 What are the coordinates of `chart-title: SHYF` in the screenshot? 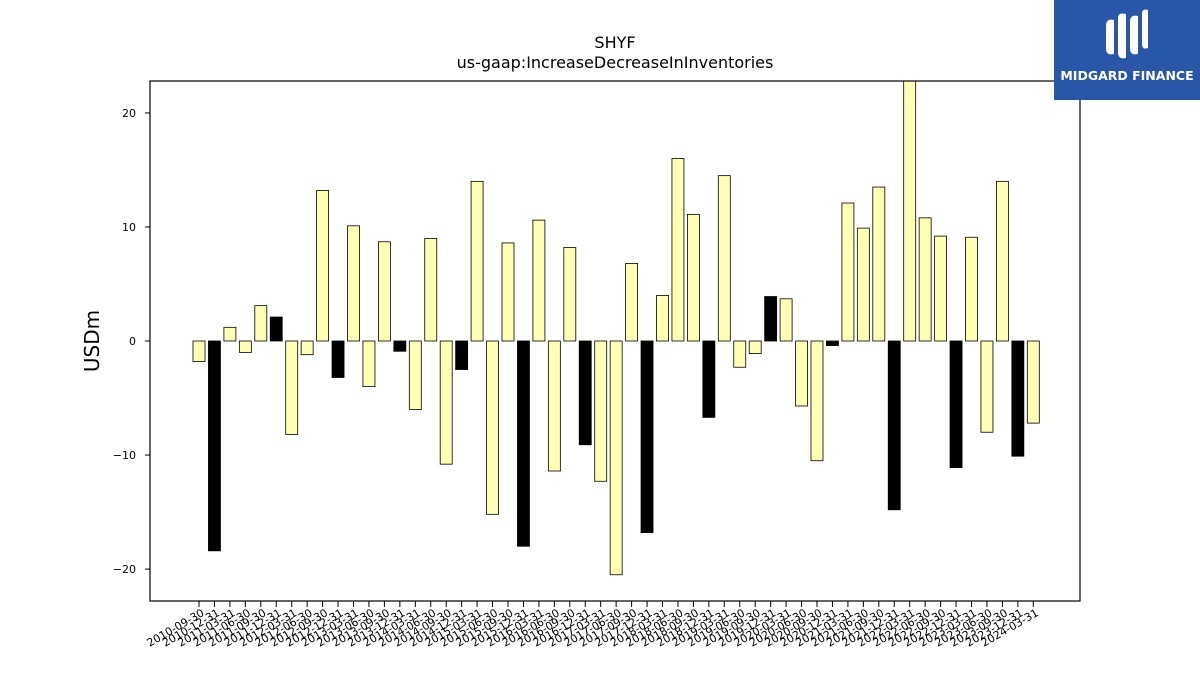 It's located at (615, 42).